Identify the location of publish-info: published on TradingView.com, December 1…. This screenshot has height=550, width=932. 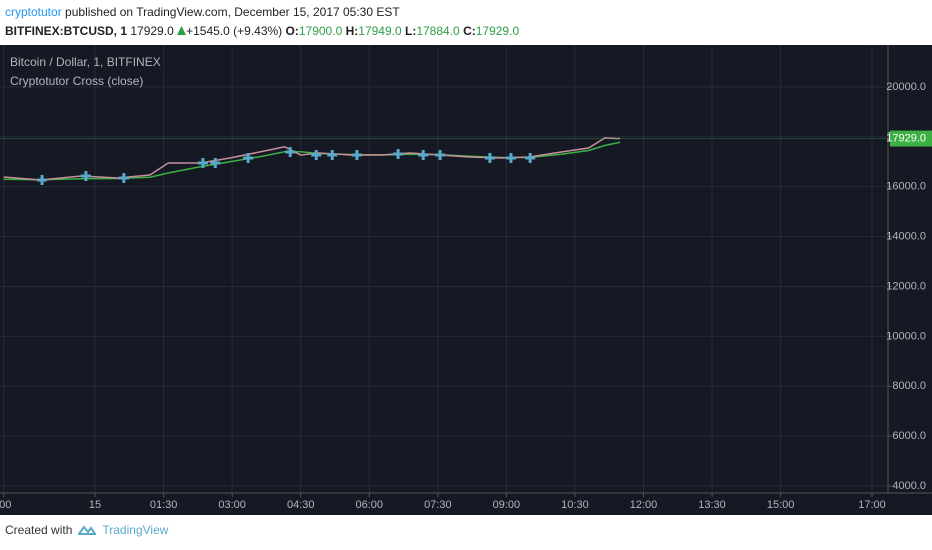
(232, 12).